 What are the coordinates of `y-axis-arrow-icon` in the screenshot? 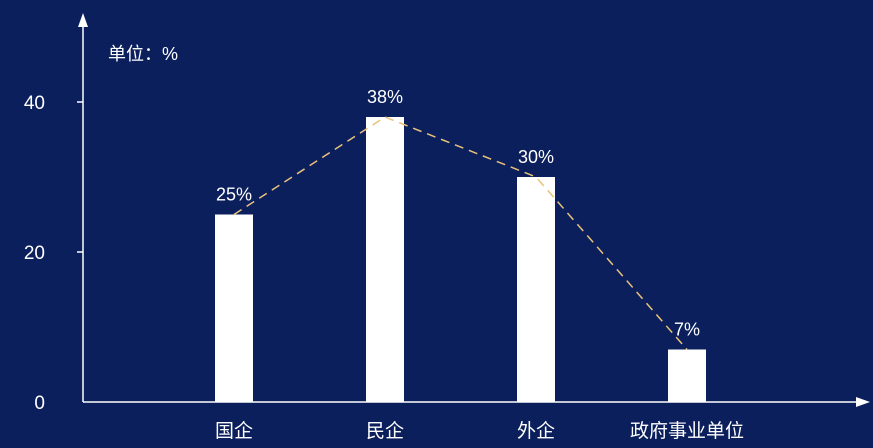 It's located at (83, 20).